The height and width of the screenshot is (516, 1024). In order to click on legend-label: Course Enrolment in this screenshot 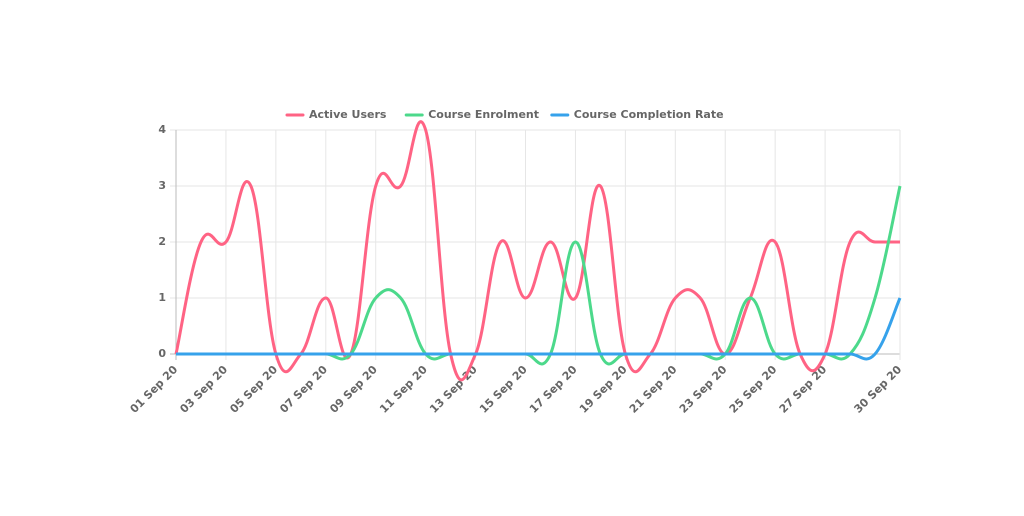, I will do `click(483, 114)`.